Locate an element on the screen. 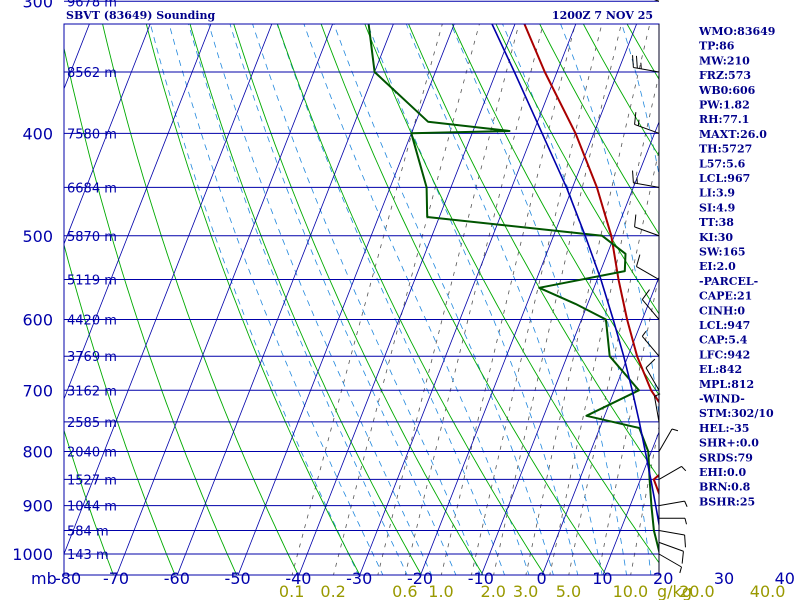 Image resolution: width=800 pixels, height=600 pixels. index-value: CAPE:21 is located at coordinates (725, 296).